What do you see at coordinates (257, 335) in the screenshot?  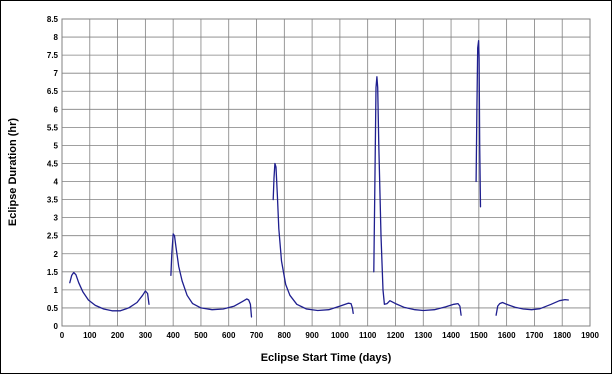 I see `x-tick-label: 700` at bounding box center [257, 335].